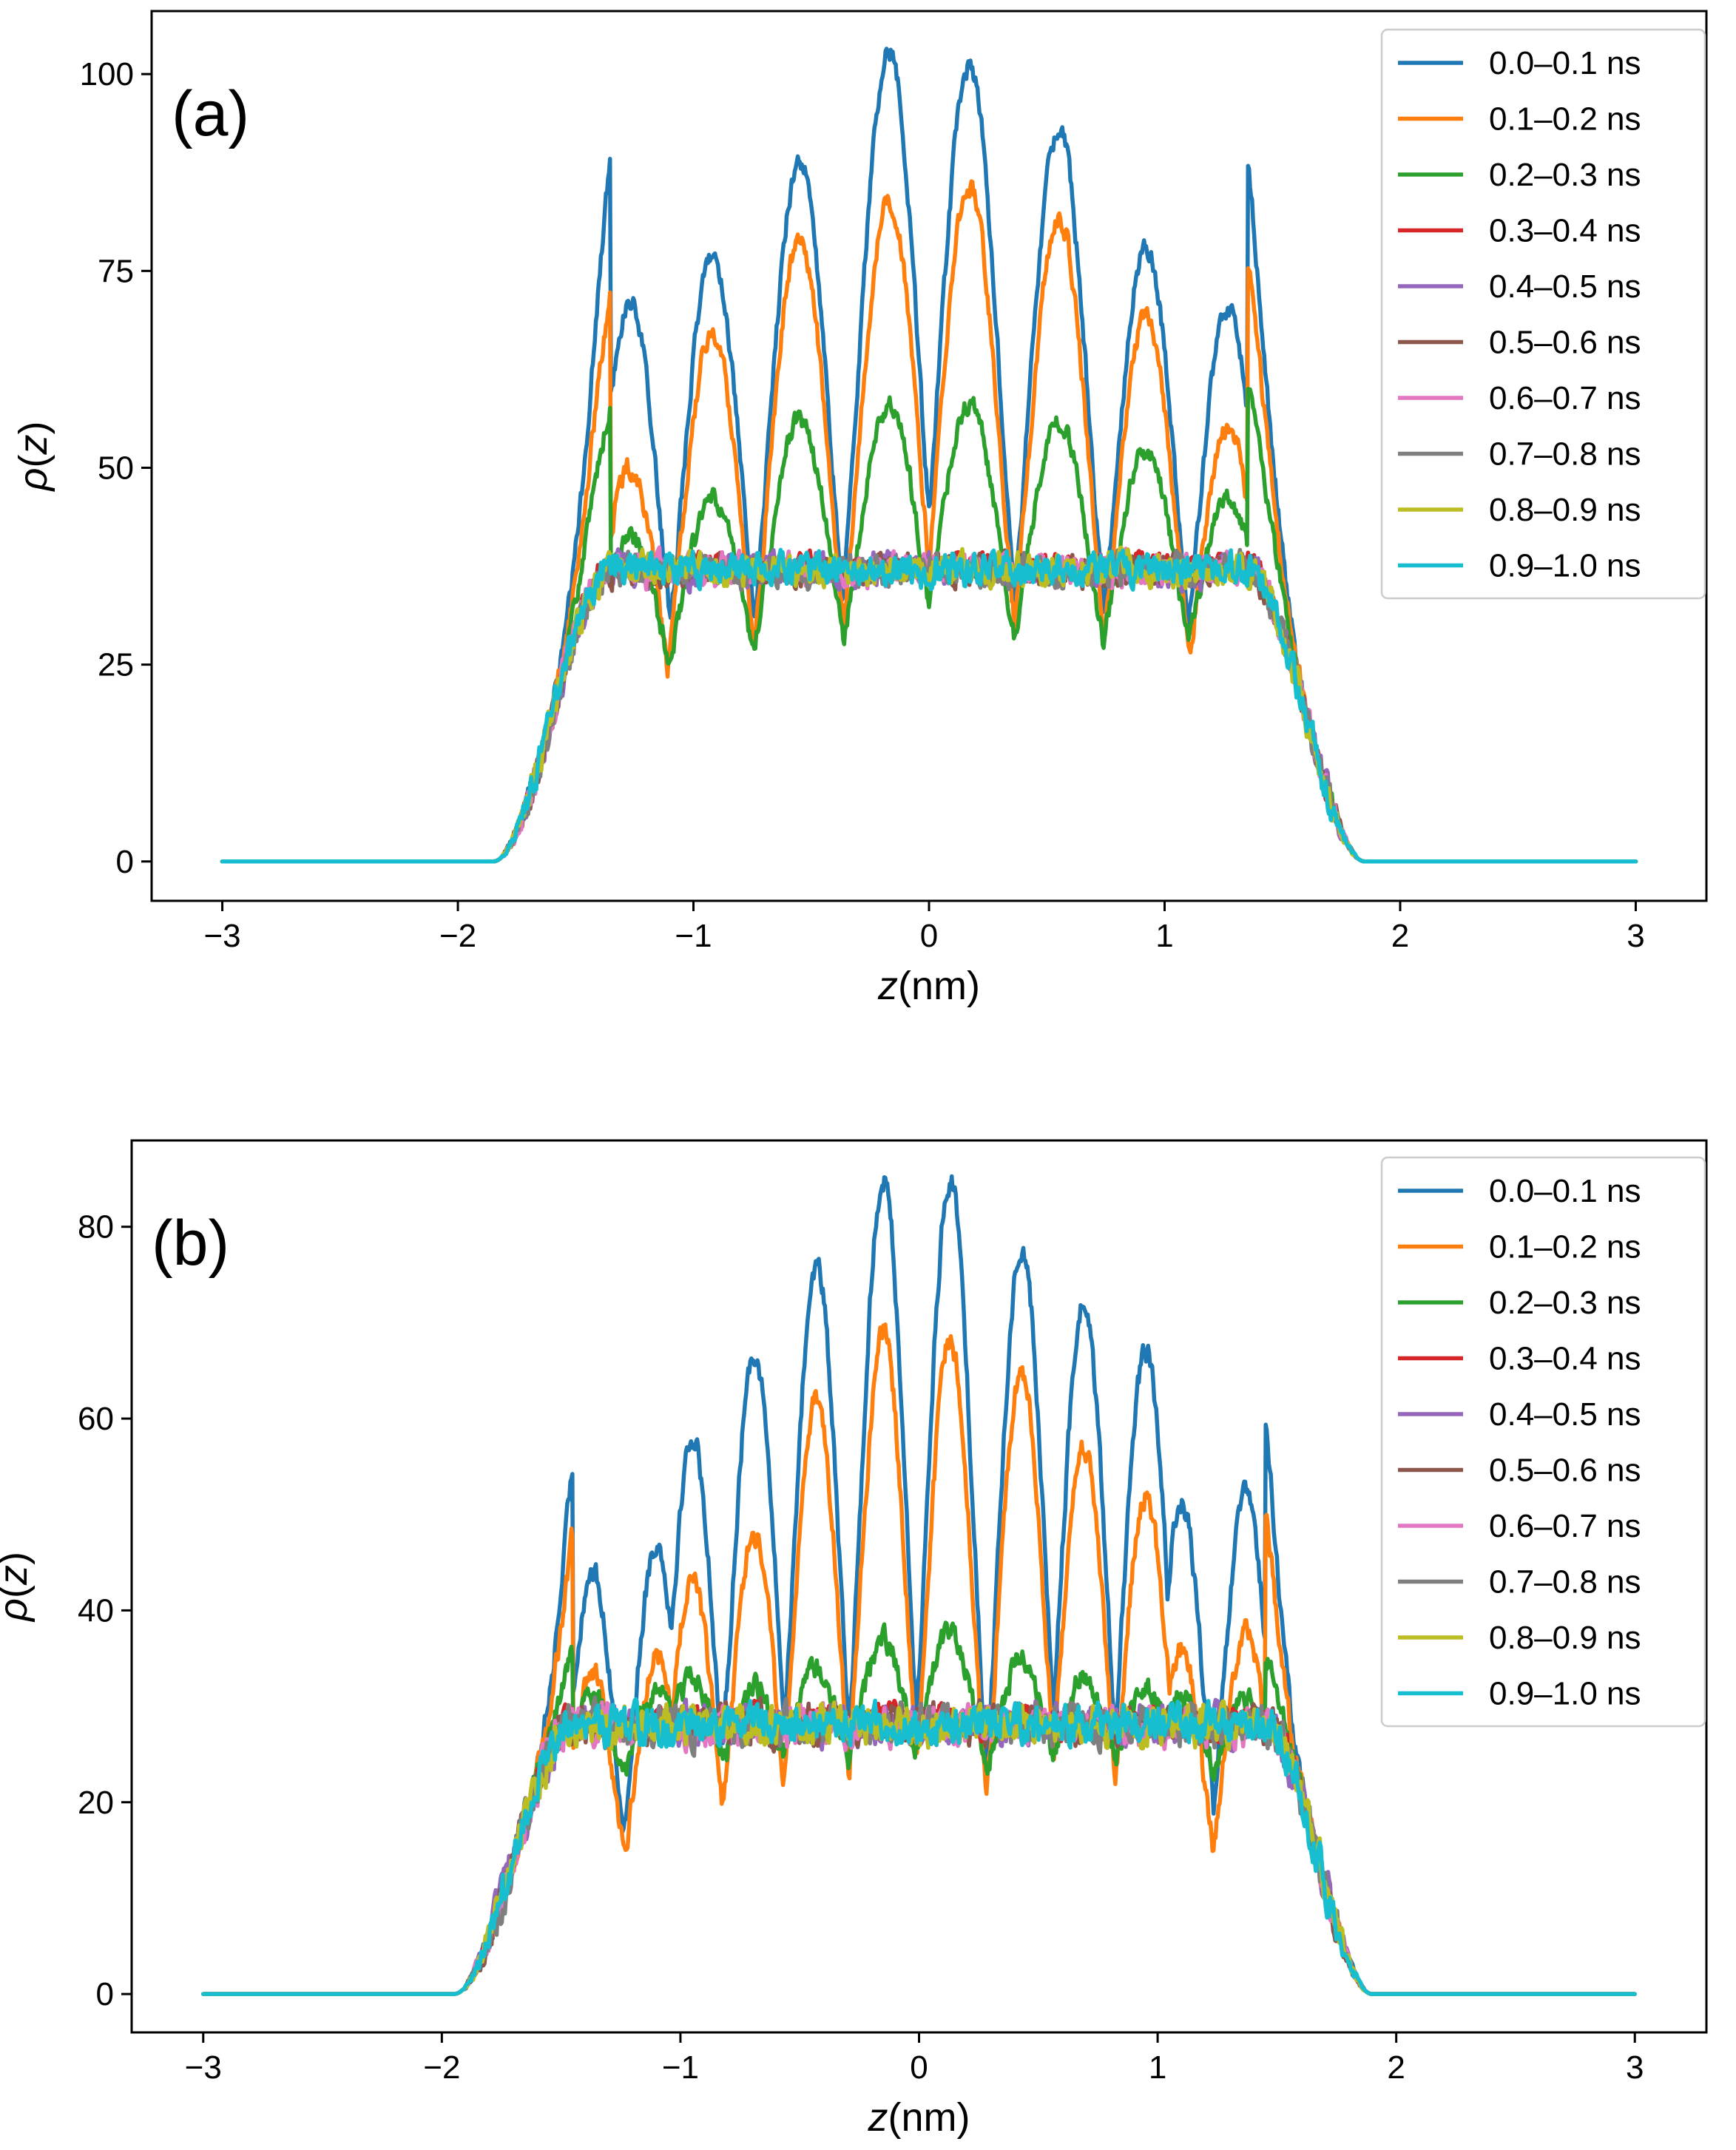 This screenshot has height=2150, width=1736. Describe the element at coordinates (116, 665) in the screenshot. I see `y-tick-label: 25` at that location.